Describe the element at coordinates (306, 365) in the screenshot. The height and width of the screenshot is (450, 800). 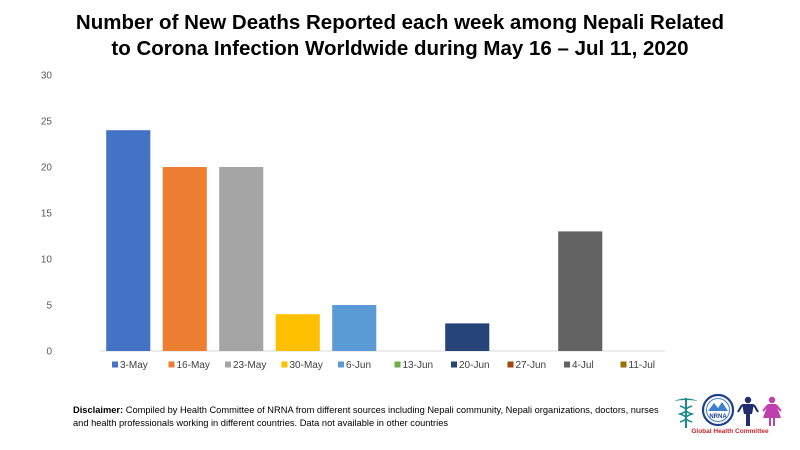
I see `legend-label-30-may: 30-May` at that location.